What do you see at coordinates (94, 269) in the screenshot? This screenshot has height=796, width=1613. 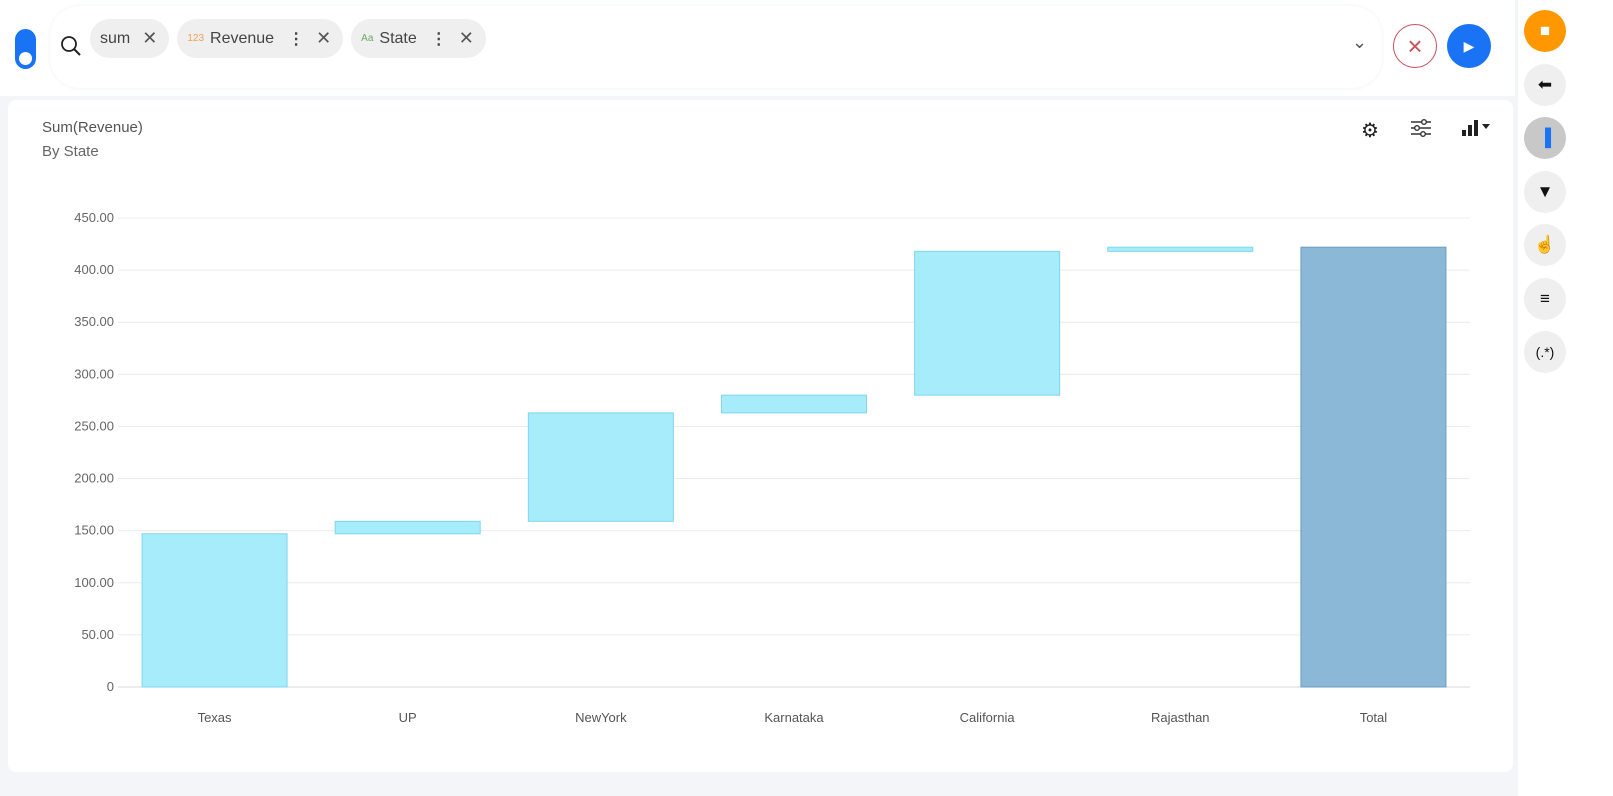 I see `y-tick-label: 400.00` at bounding box center [94, 269].